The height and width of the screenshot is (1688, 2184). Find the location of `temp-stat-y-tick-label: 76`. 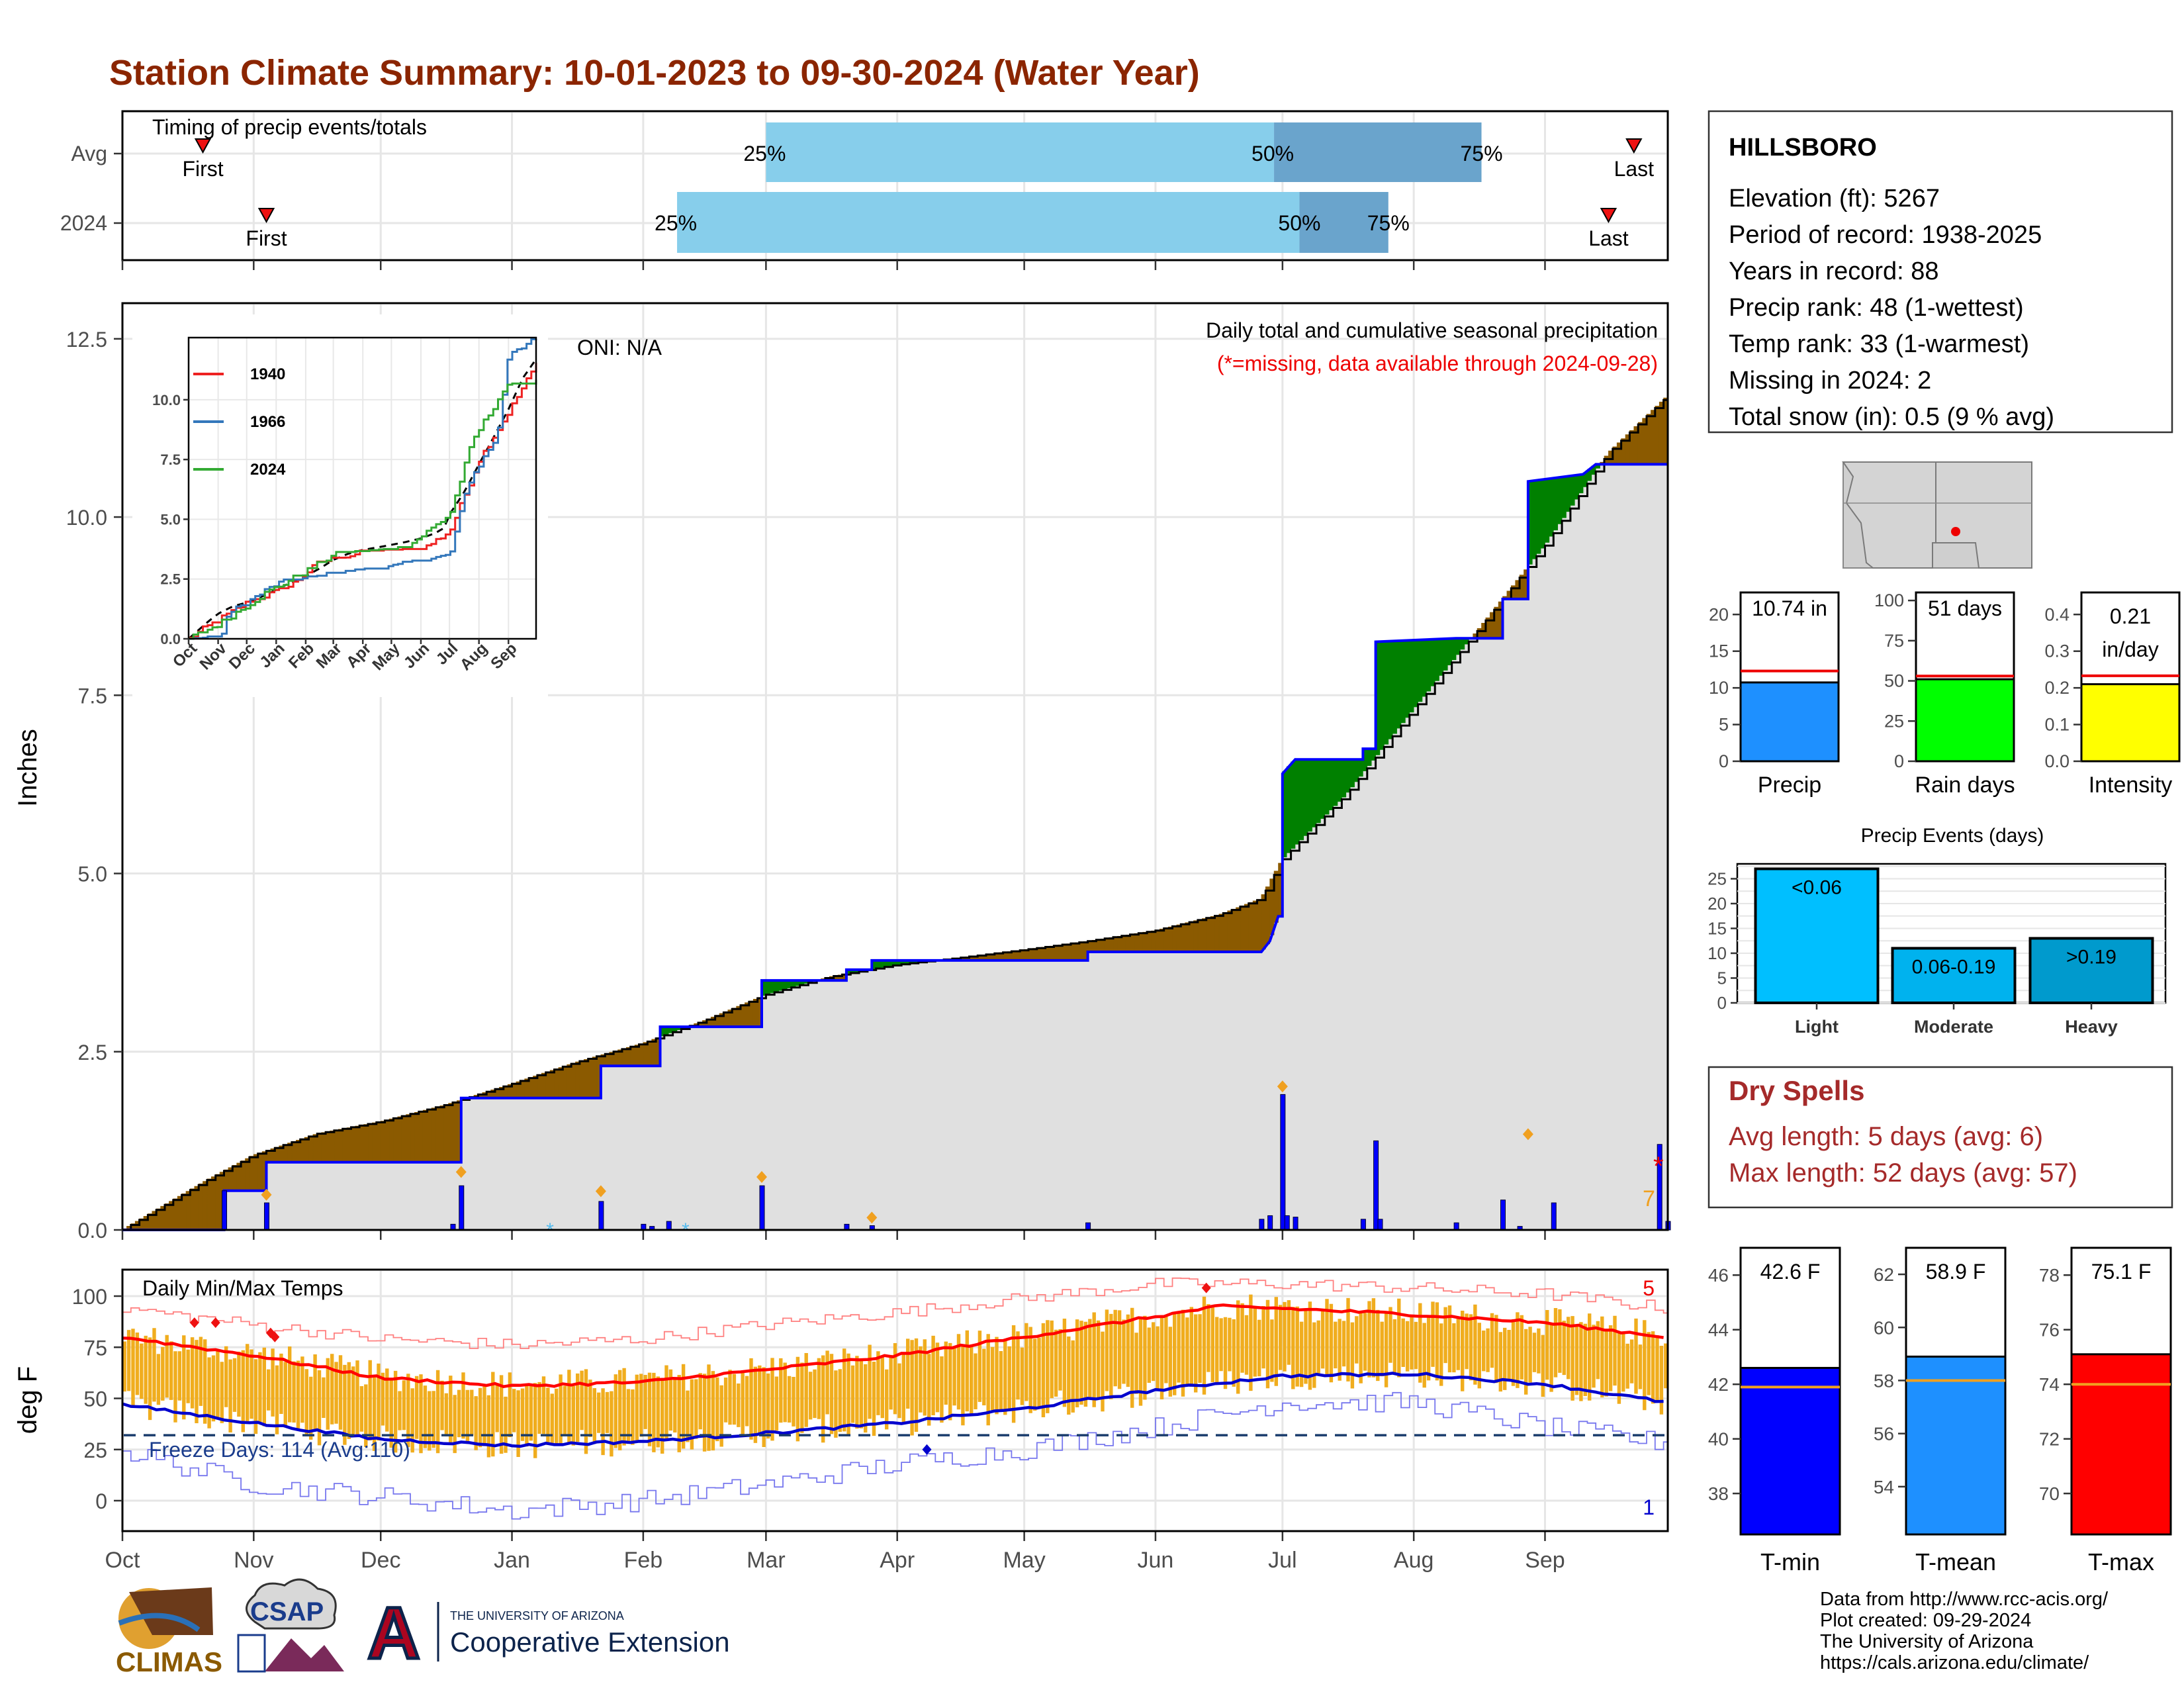

temp-stat-y-tick-label: 76 is located at coordinates (2049, 1330).